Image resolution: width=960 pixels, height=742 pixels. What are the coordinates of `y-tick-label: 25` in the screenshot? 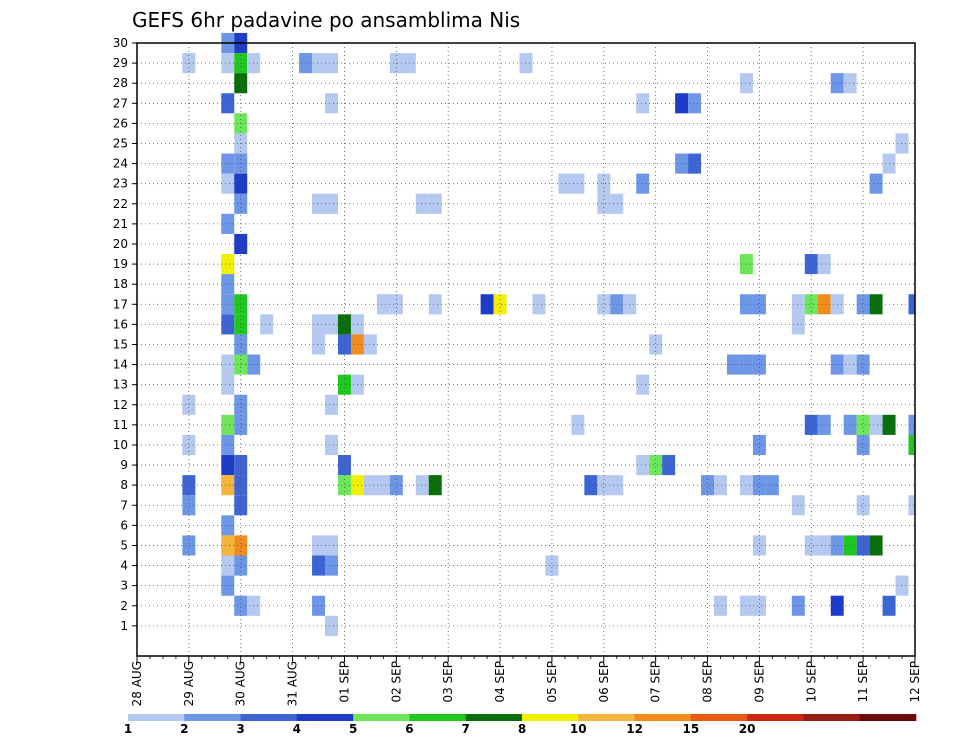 It's located at (120, 143).